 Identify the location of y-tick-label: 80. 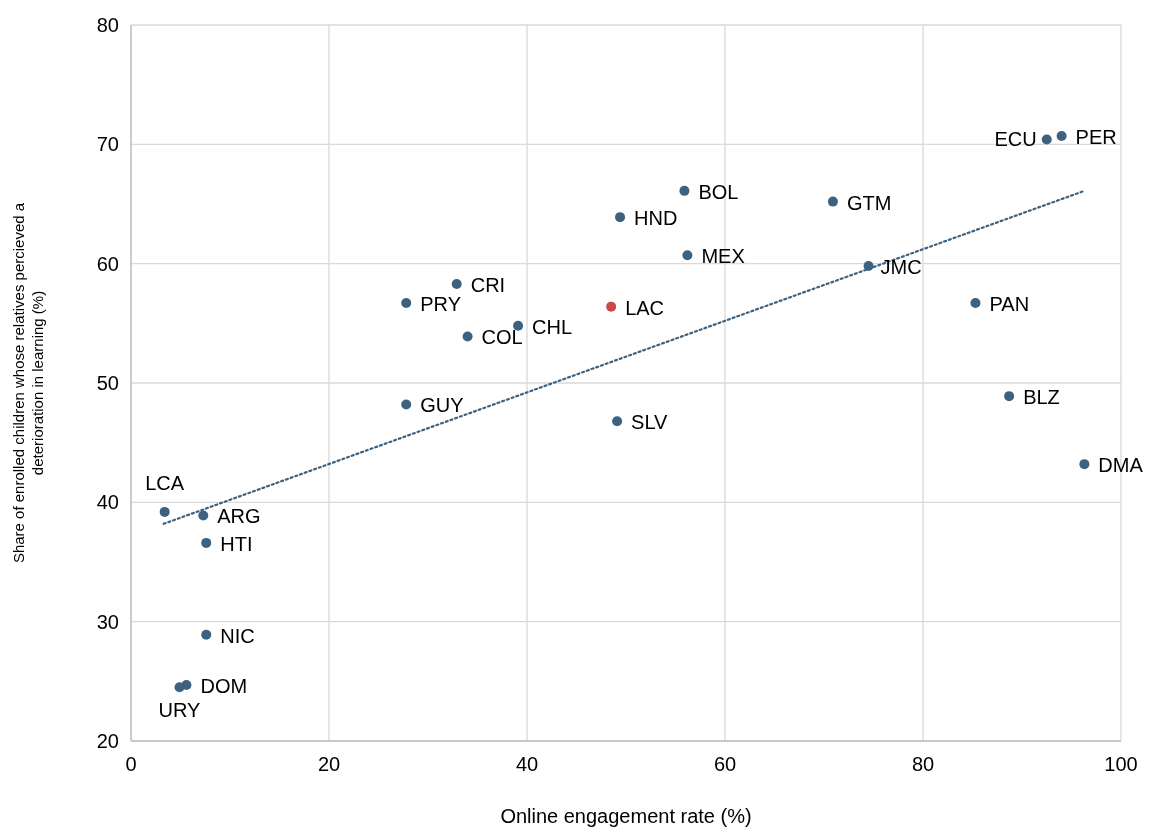
(107, 25).